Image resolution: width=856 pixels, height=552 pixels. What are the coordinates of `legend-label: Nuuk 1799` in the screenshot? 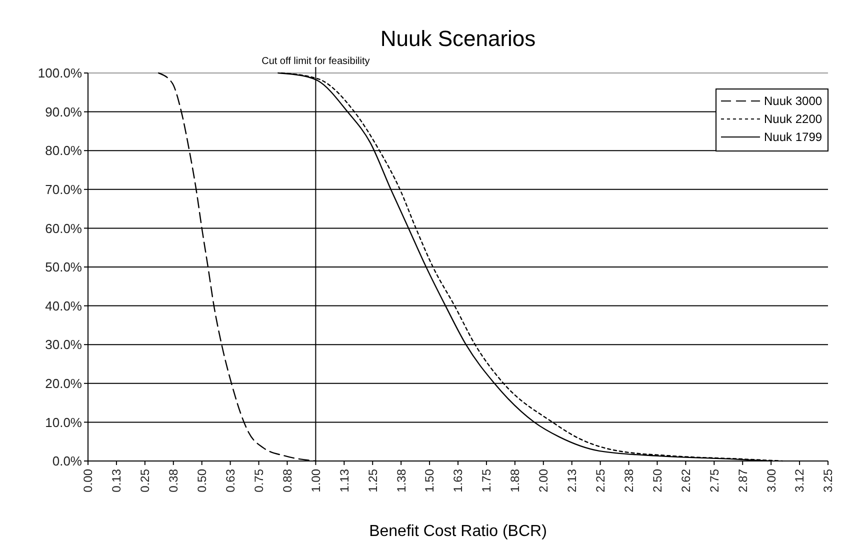 It's located at (793, 137).